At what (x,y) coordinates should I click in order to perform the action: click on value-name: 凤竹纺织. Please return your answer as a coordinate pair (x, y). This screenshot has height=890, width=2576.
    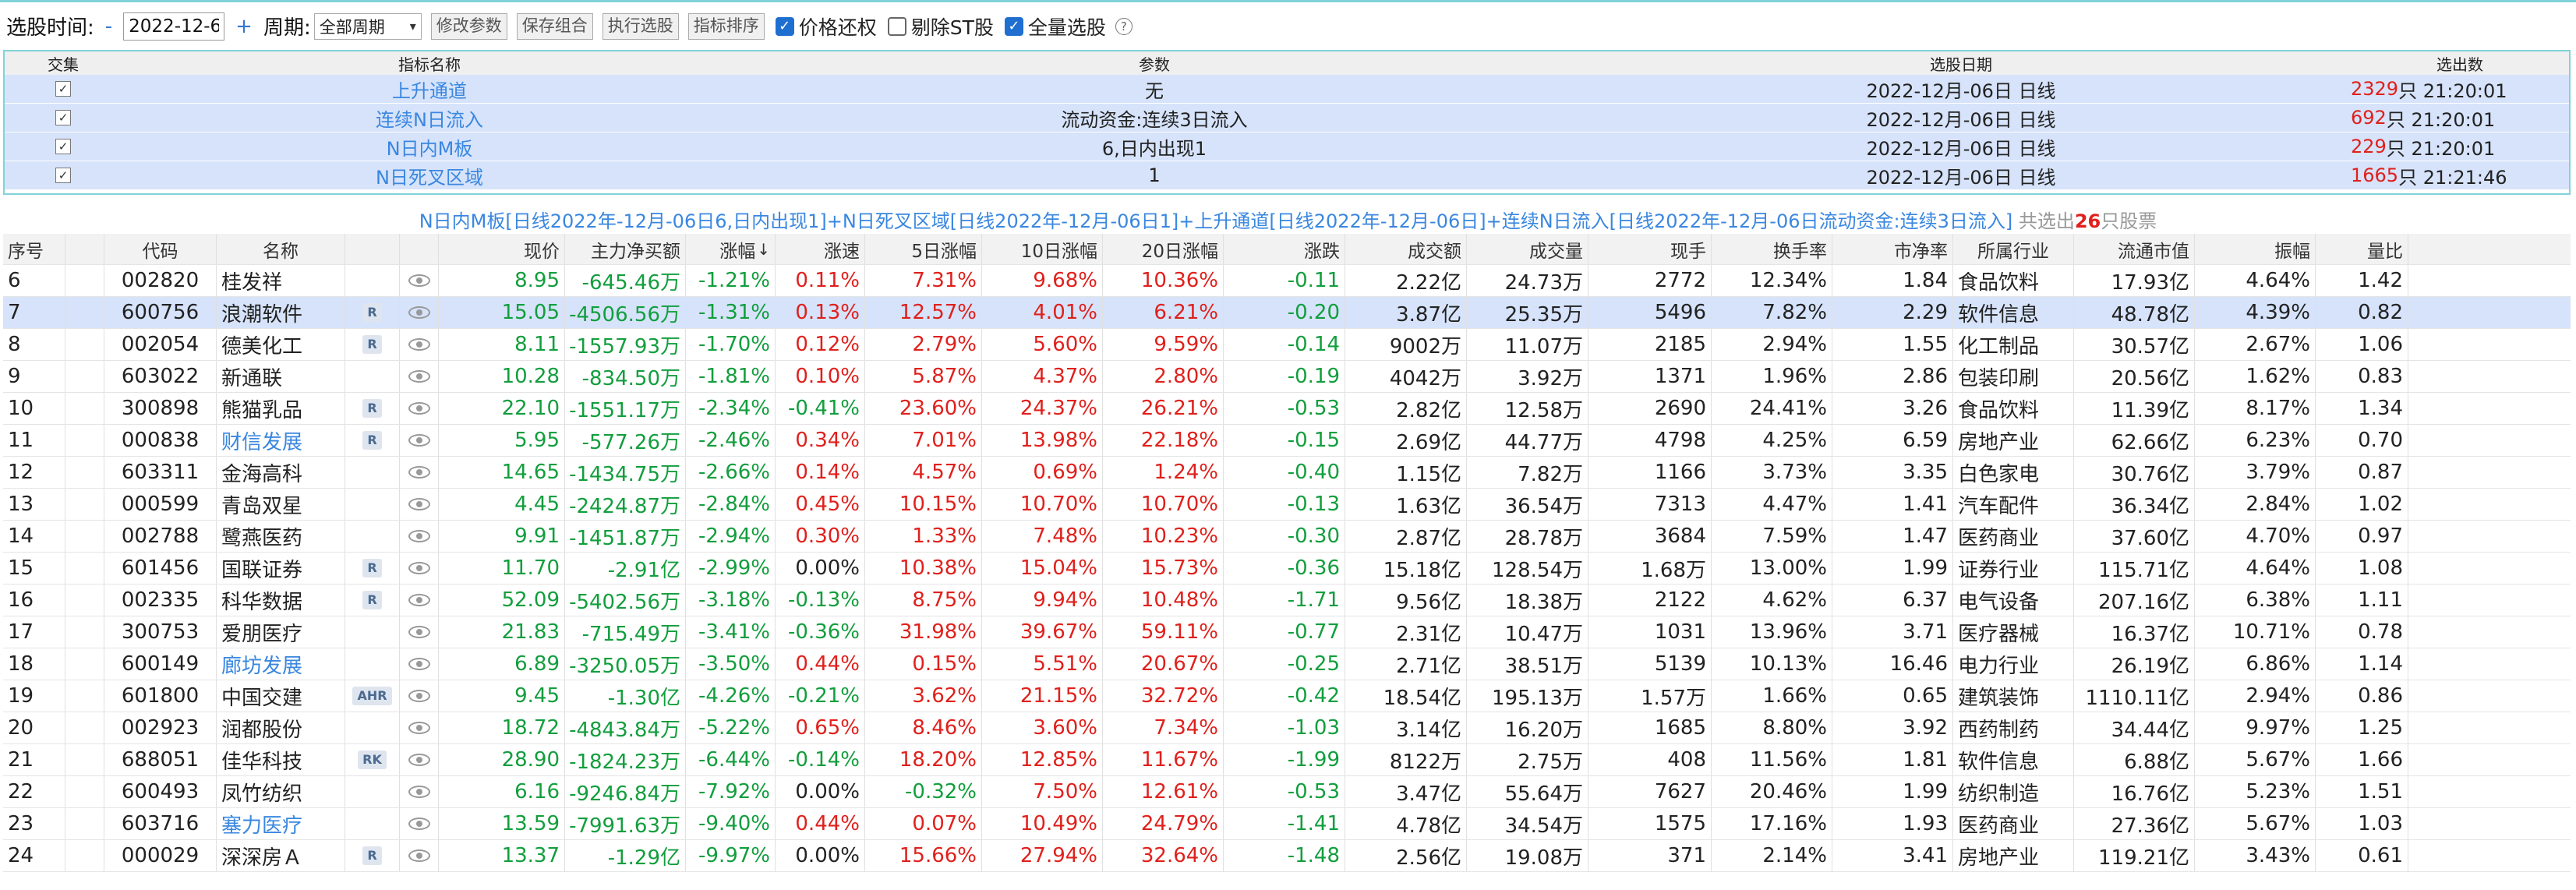
    Looking at the image, I should click on (262, 794).